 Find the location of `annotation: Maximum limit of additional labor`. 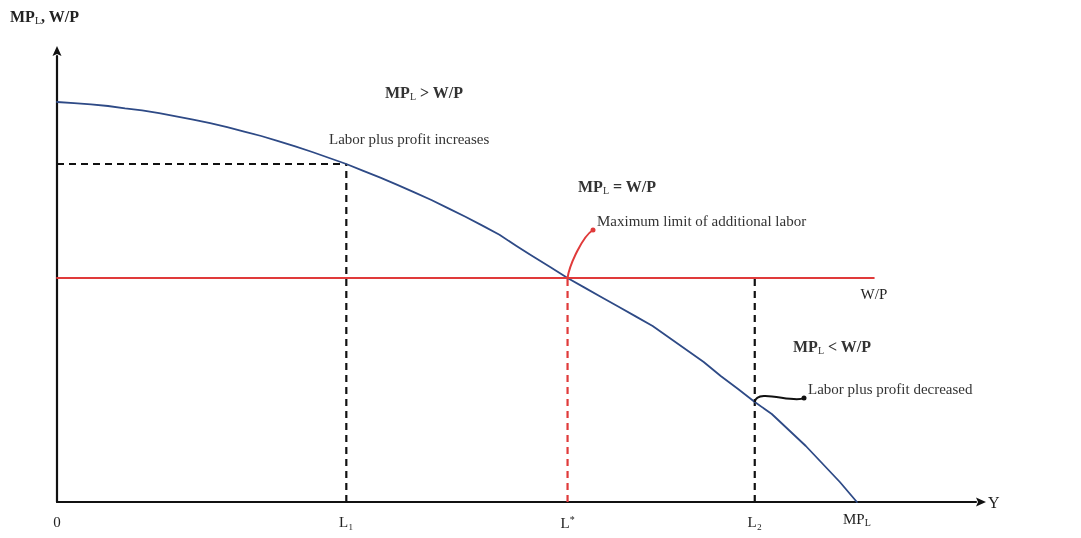

annotation: Maximum limit of additional labor is located at coordinates (702, 220).